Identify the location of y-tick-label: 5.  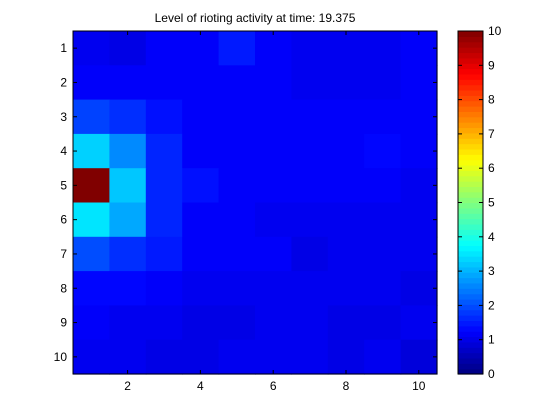
(63, 185).